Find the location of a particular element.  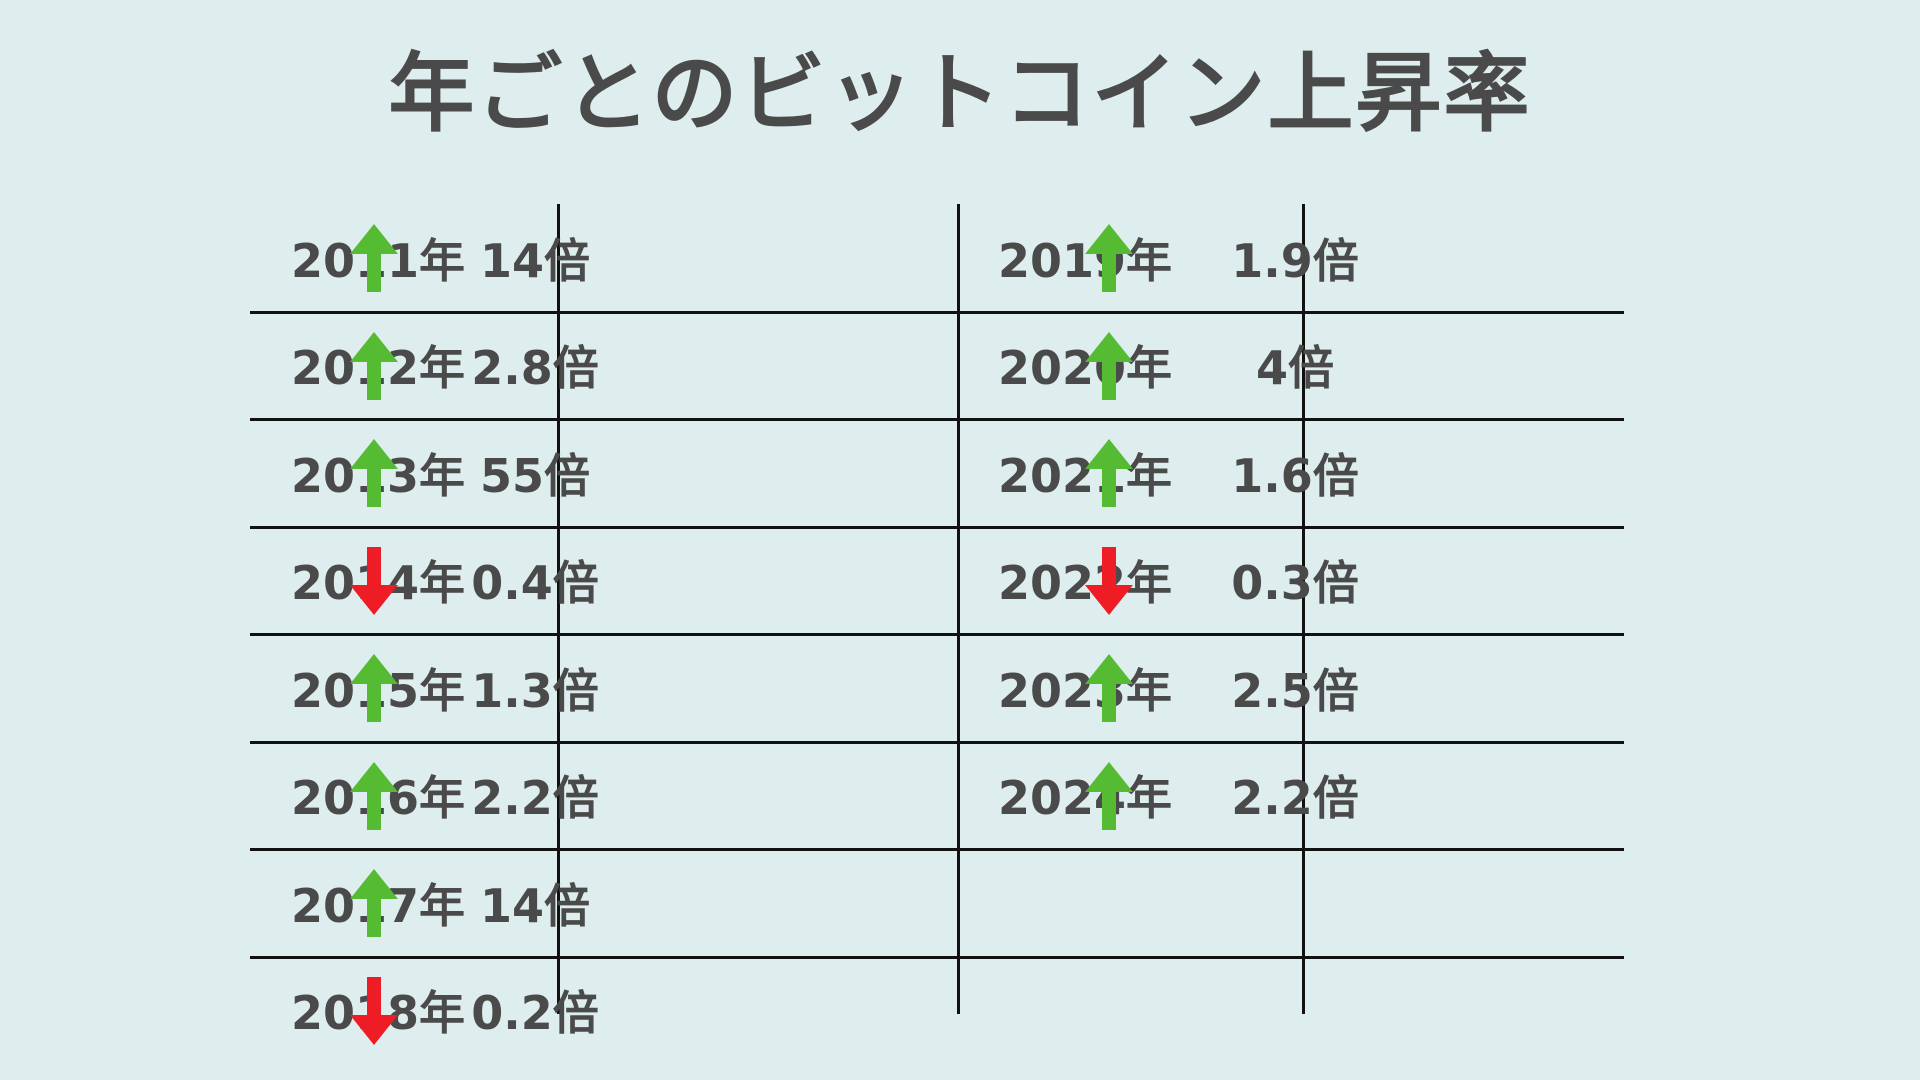

right-year-cell: 2021年 is located at coordinates (1085, 475).